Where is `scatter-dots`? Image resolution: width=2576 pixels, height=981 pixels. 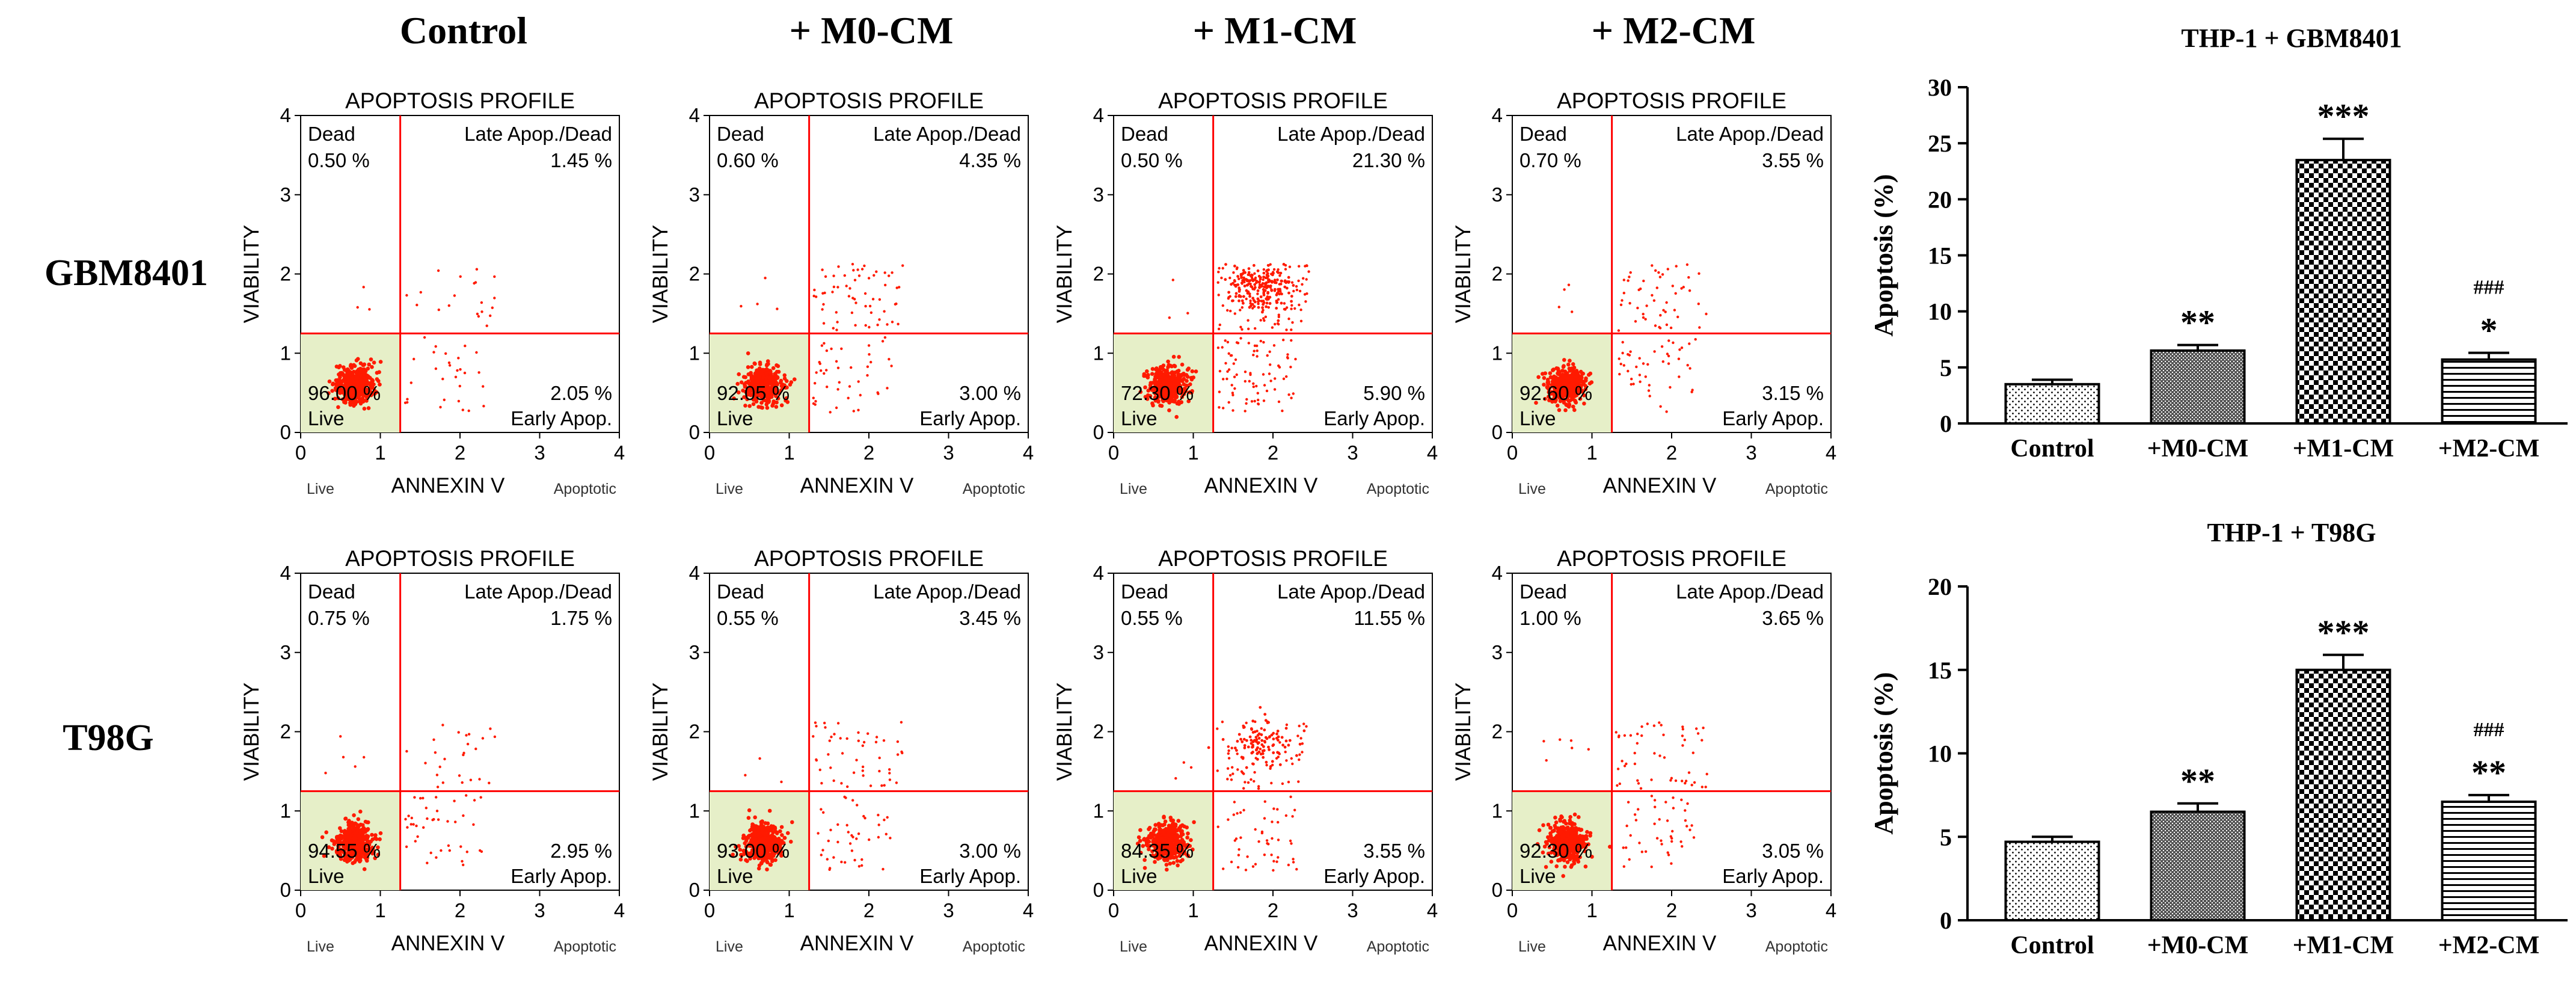
scatter-dots is located at coordinates (818, 338).